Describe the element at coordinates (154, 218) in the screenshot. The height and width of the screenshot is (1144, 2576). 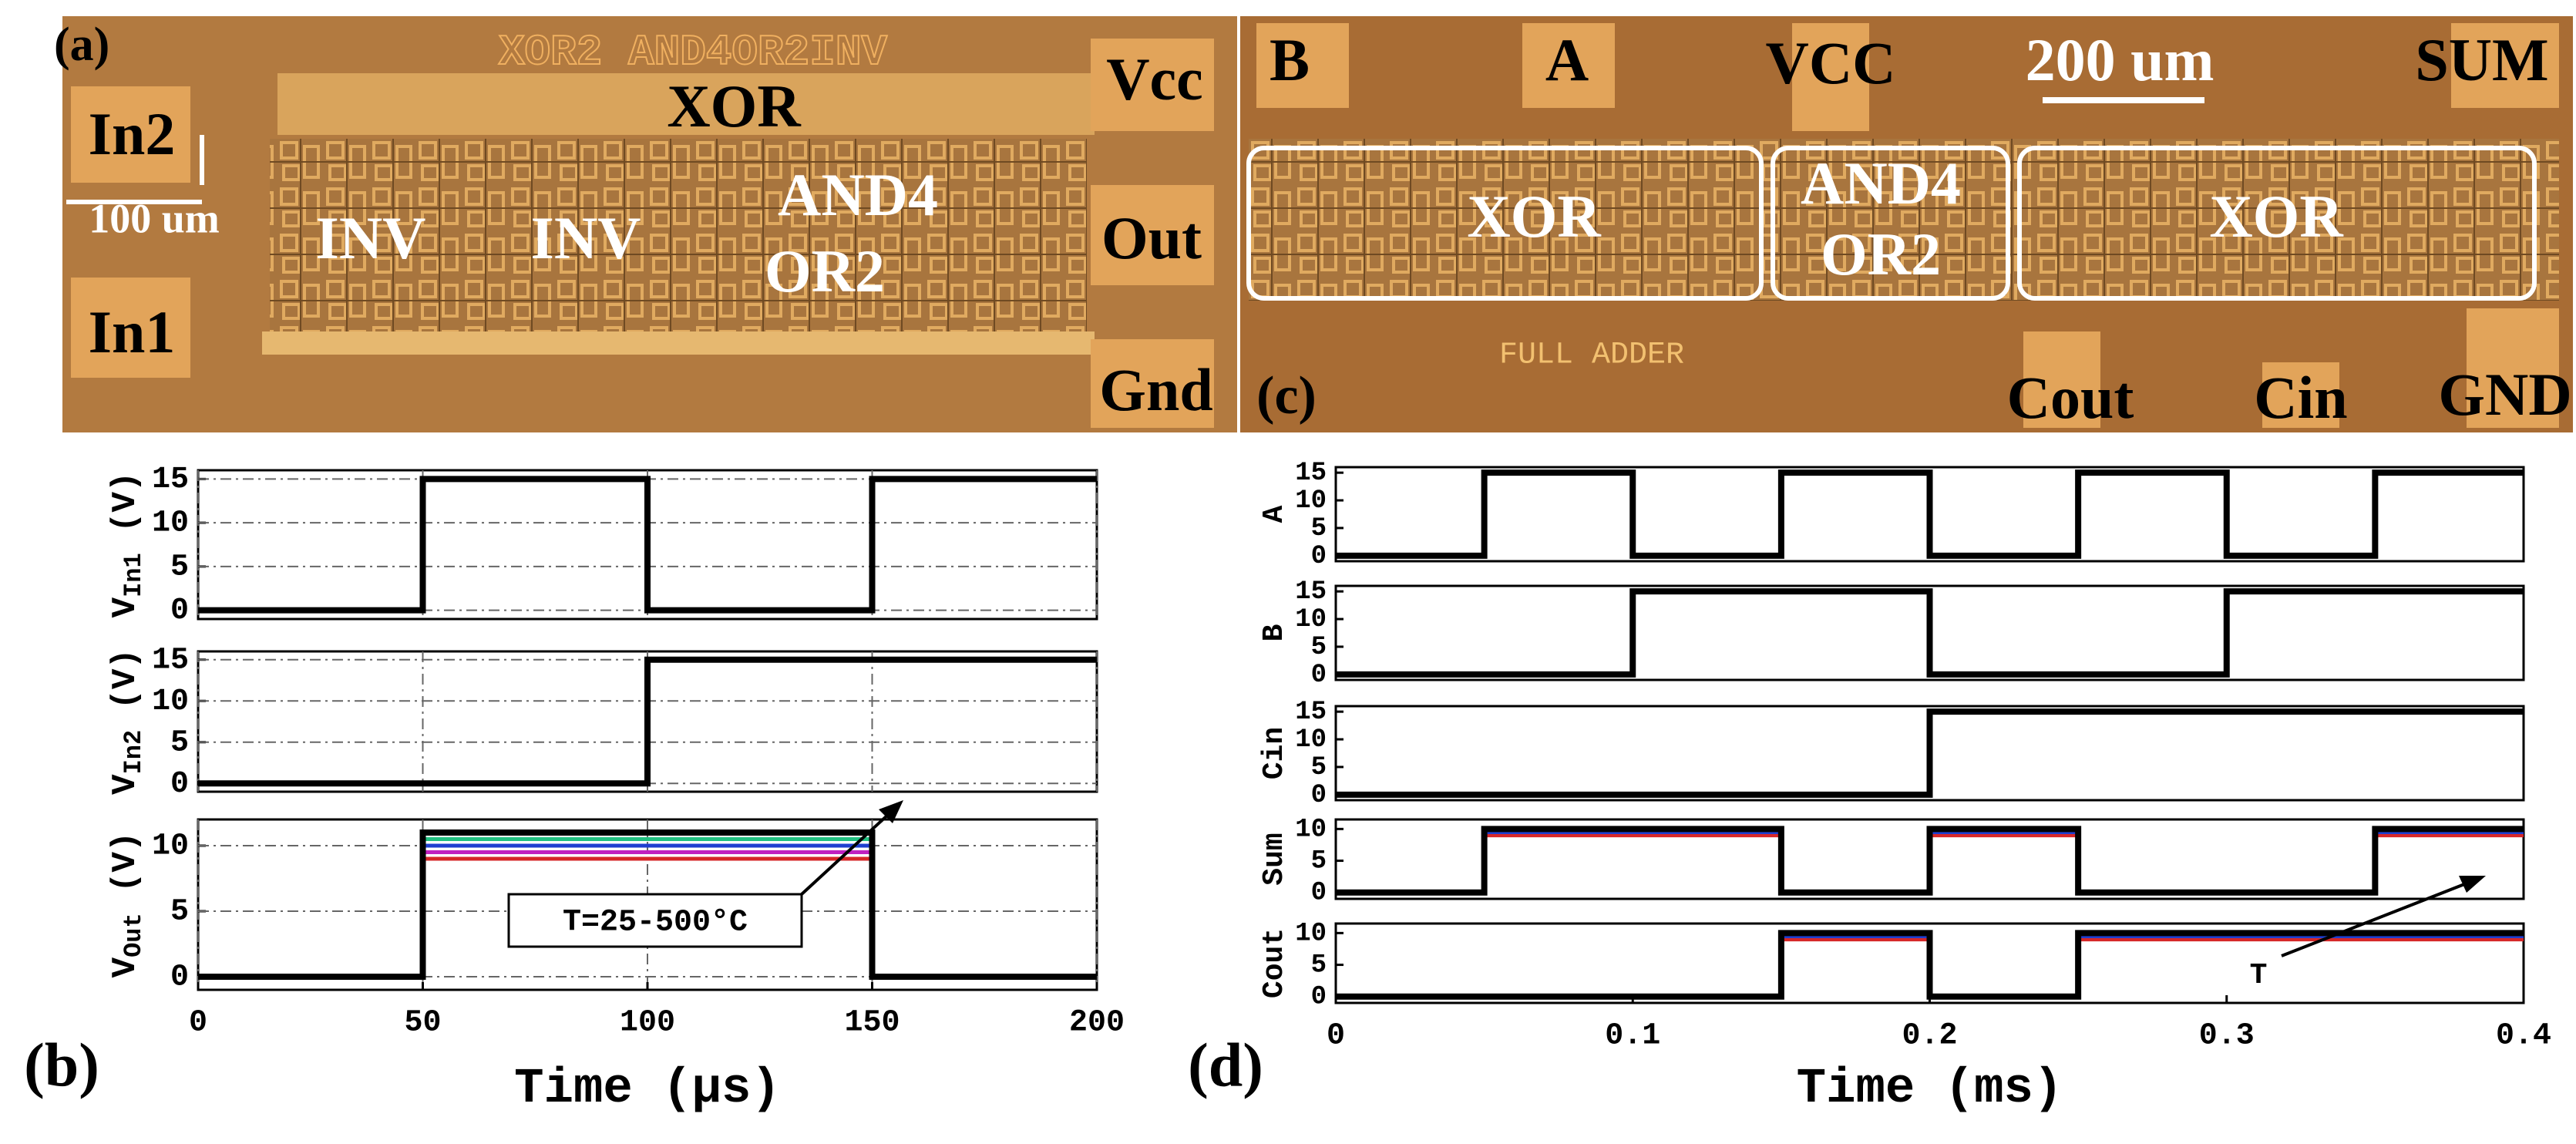
I see `scale-label: 100 um` at that location.